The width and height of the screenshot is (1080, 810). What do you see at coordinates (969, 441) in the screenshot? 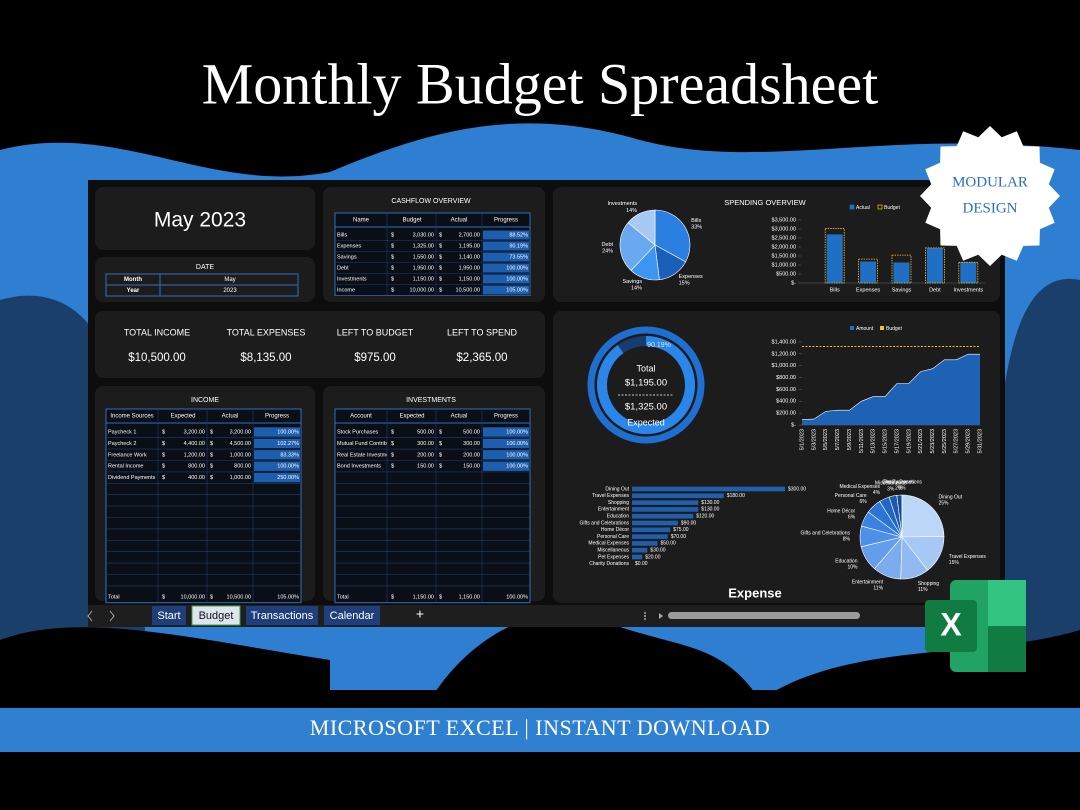
I see `x-tick-label: 5/29/2023` at bounding box center [969, 441].